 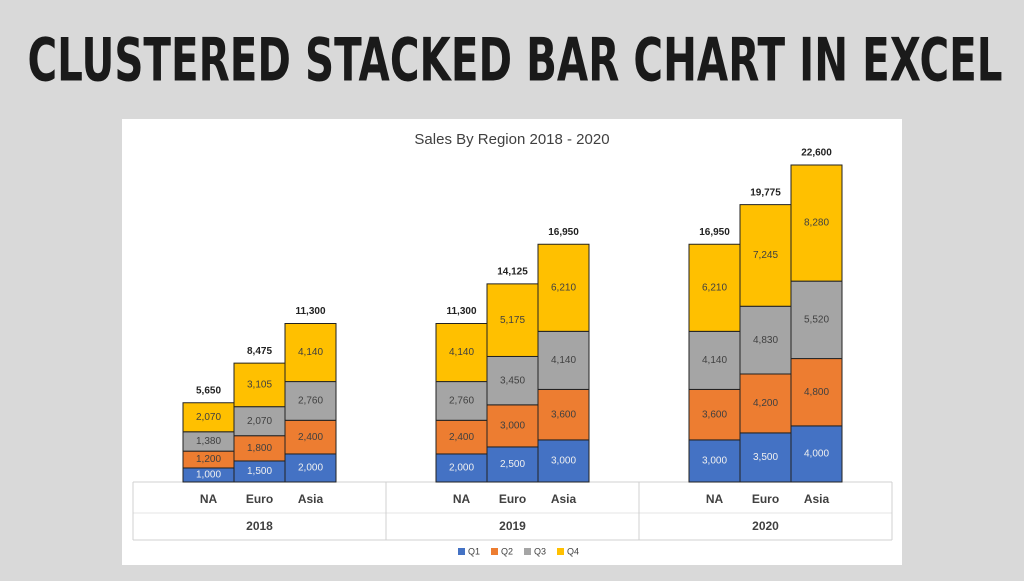 I want to click on total-label: 14,125, so click(x=512, y=272).